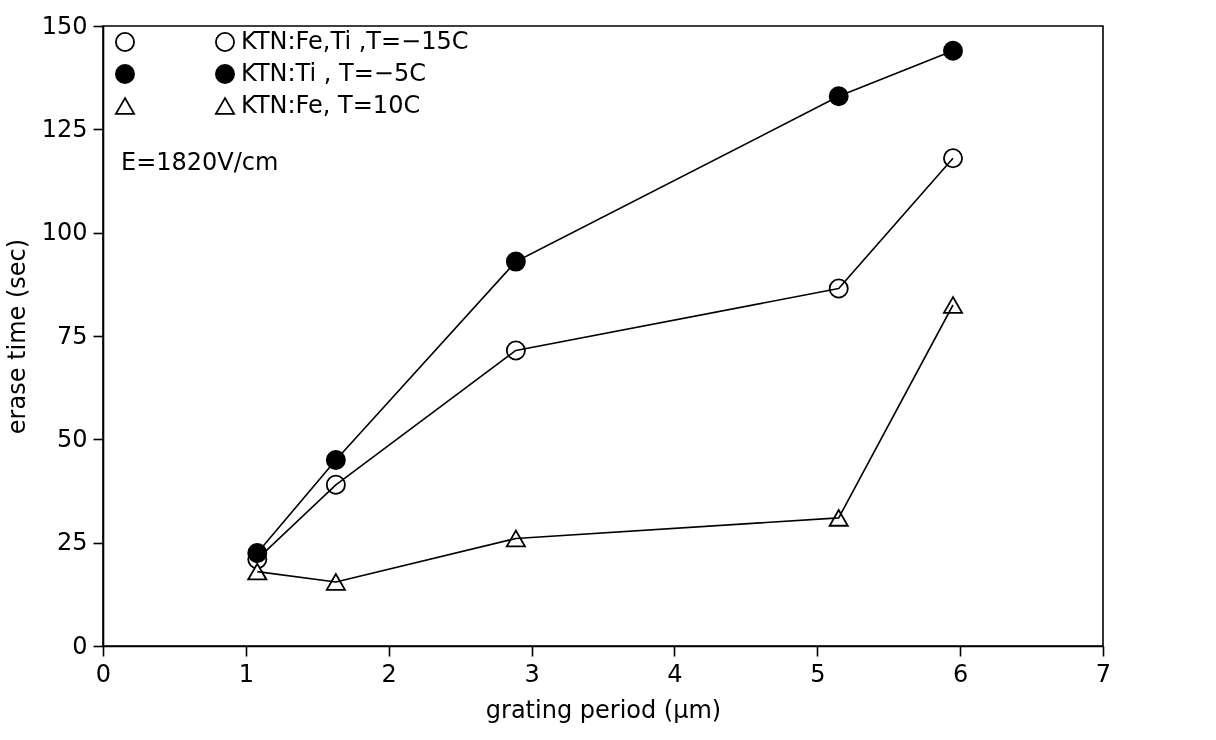 The image size is (1216, 740). I want to click on y-tick-label: 75, so click(72, 335).